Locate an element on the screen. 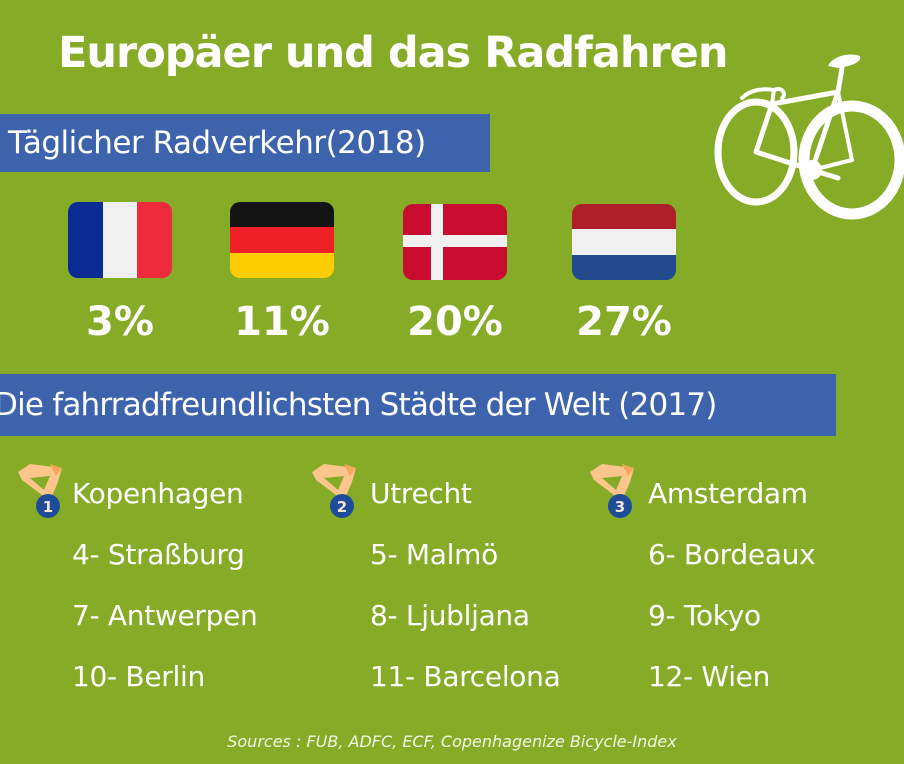 This screenshot has width=904, height=764. medal-rank: 1 is located at coordinates (48, 507).